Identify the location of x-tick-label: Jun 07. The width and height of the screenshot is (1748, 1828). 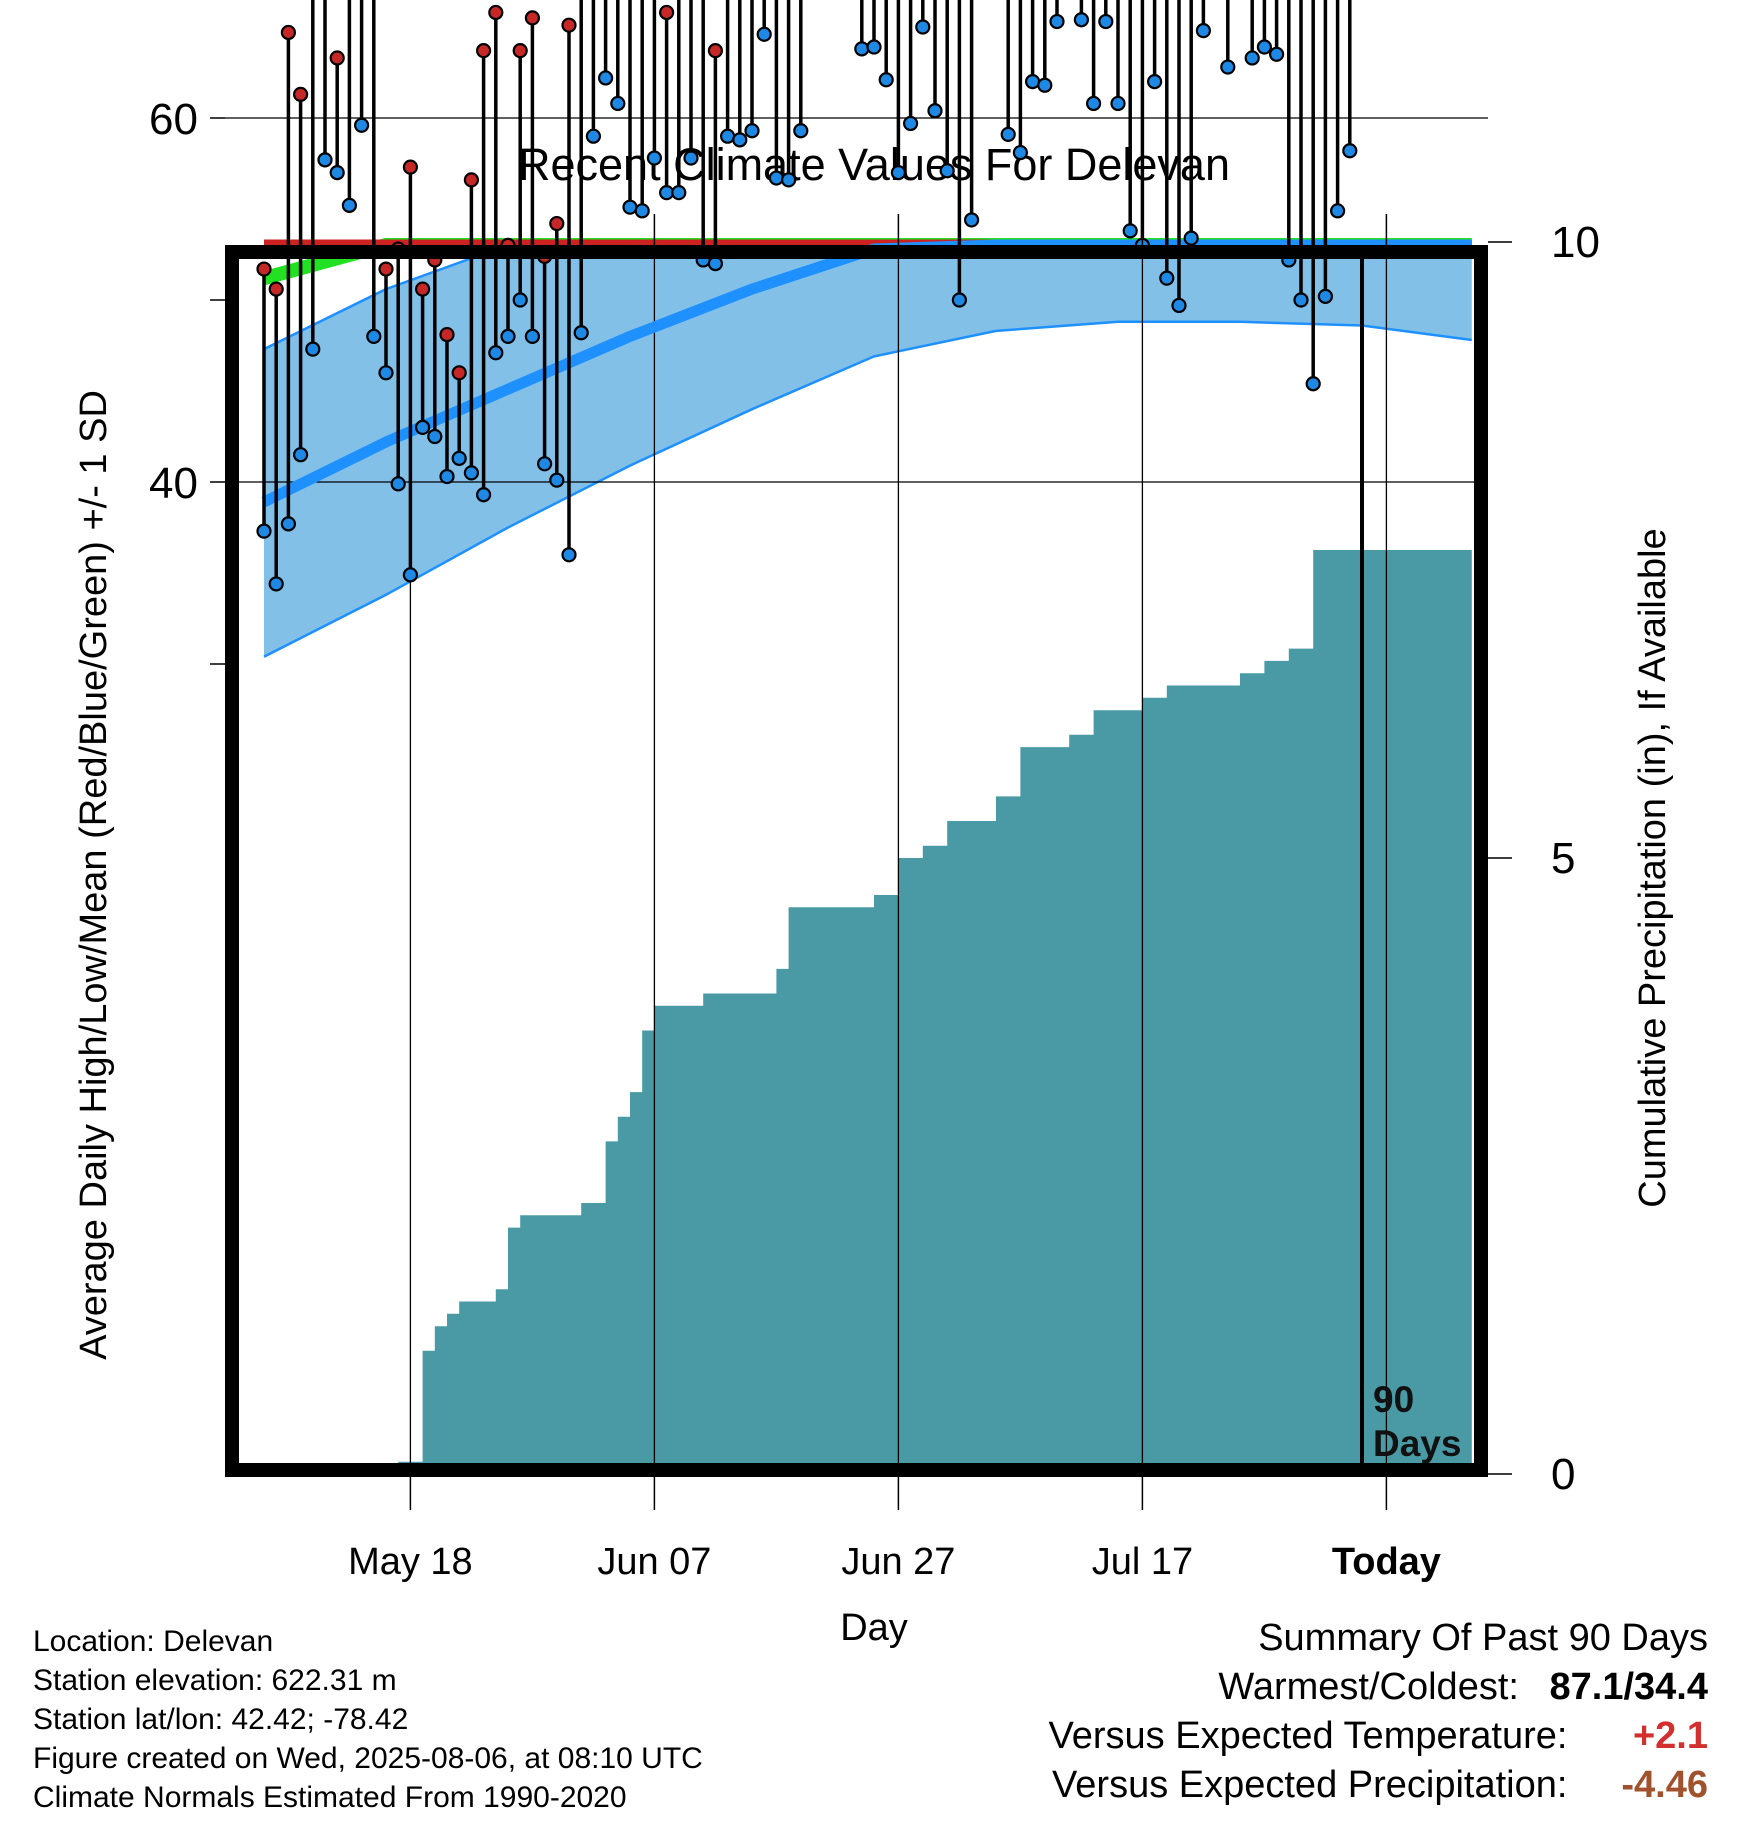
(654, 1562).